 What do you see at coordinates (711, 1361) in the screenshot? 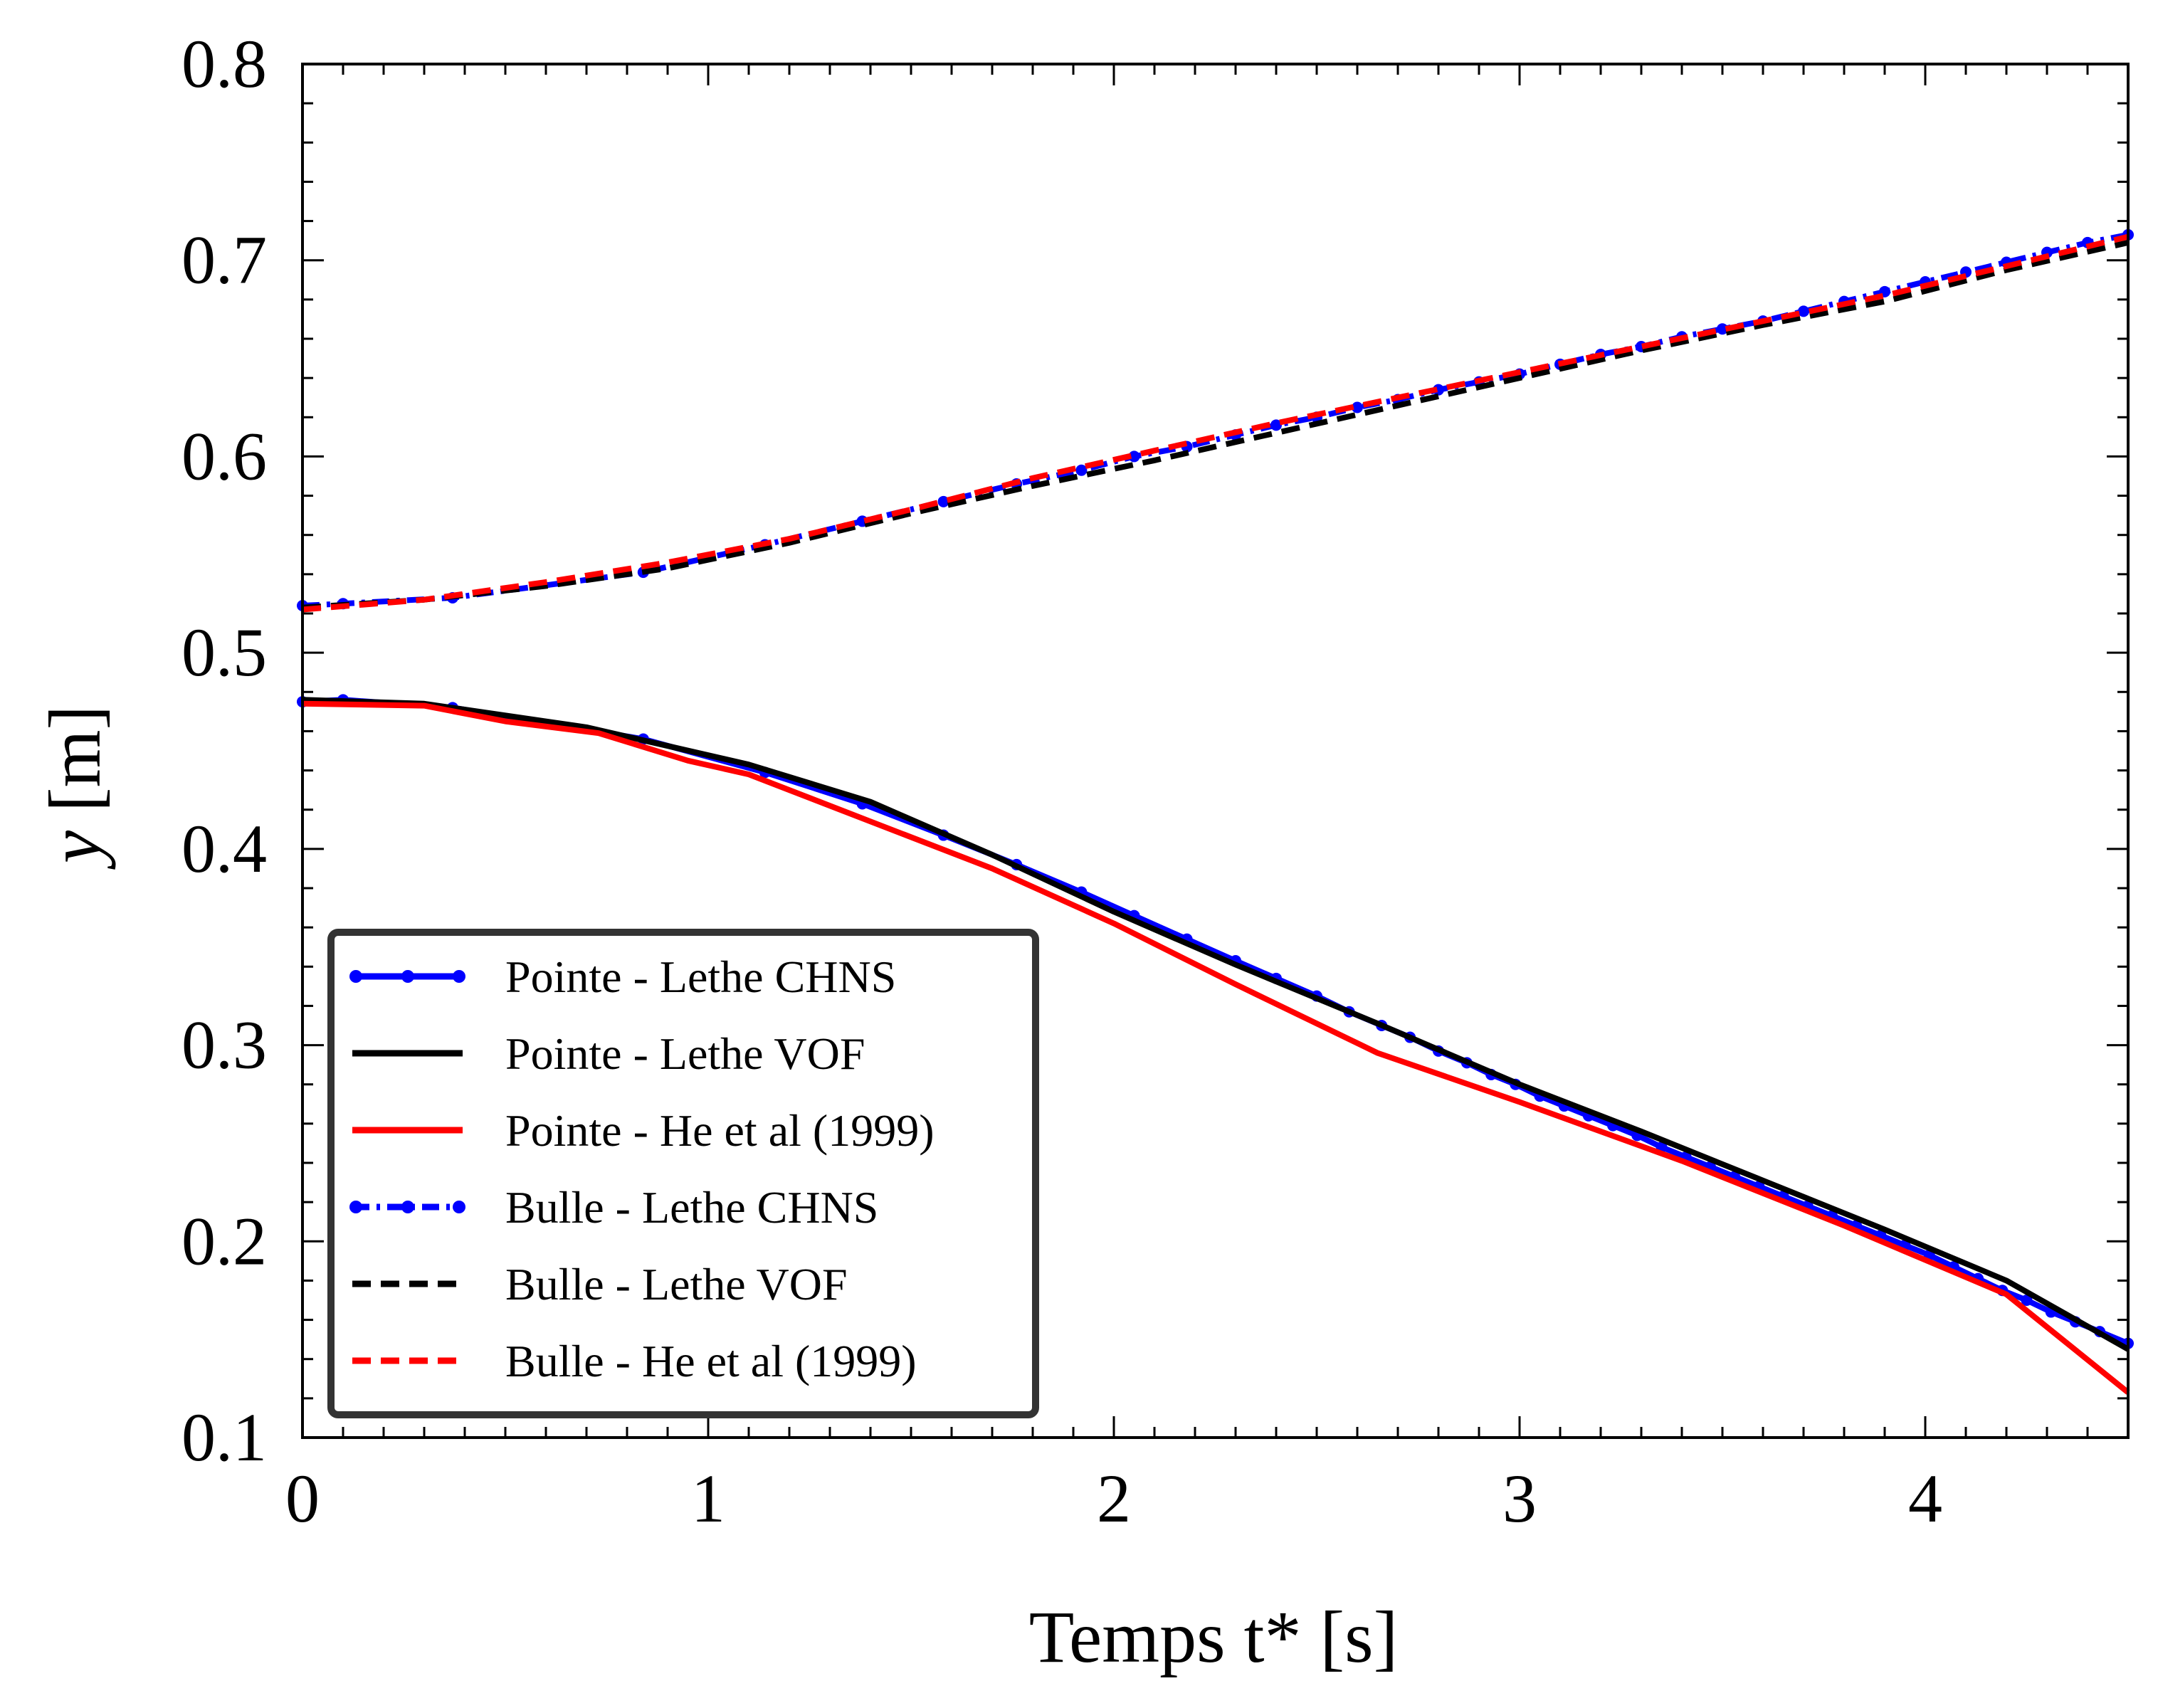
I see `legend-label: Bulle - He et al (1999)` at bounding box center [711, 1361].